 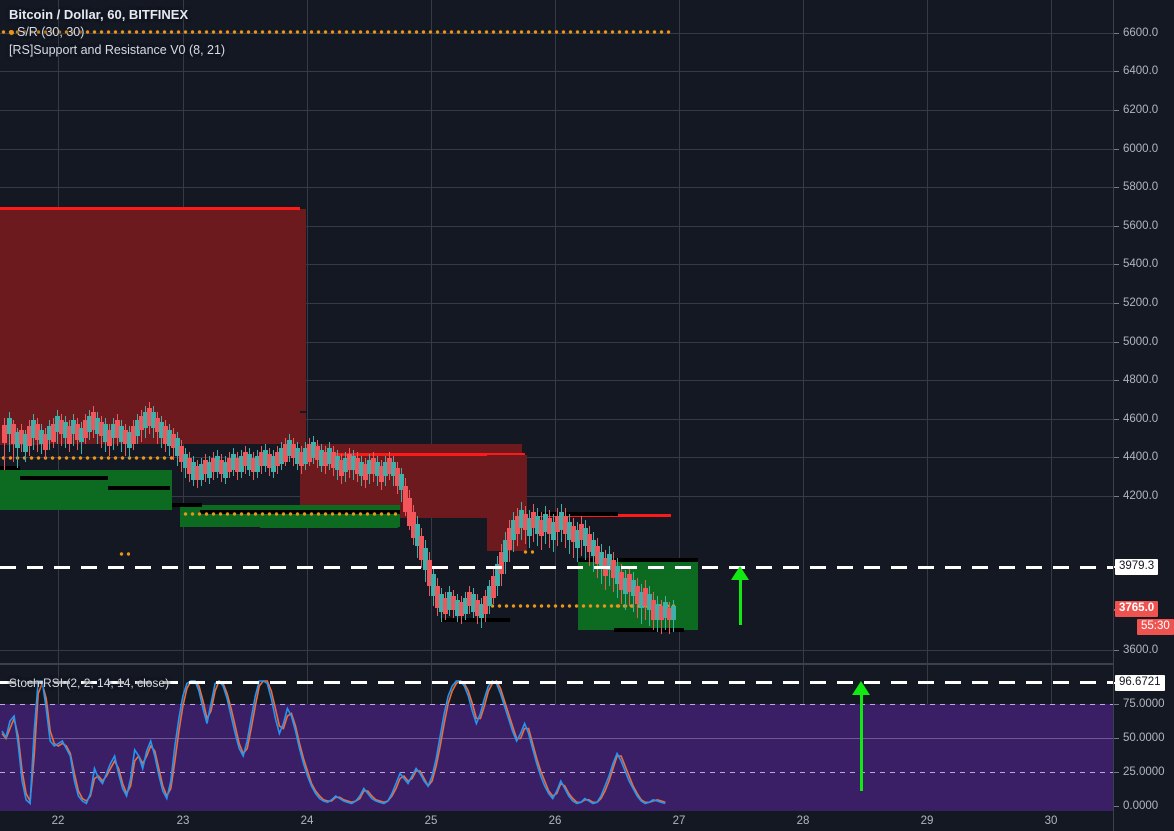 What do you see at coordinates (556, 772) in the screenshot?
I see `oversold-level-line` at bounding box center [556, 772].